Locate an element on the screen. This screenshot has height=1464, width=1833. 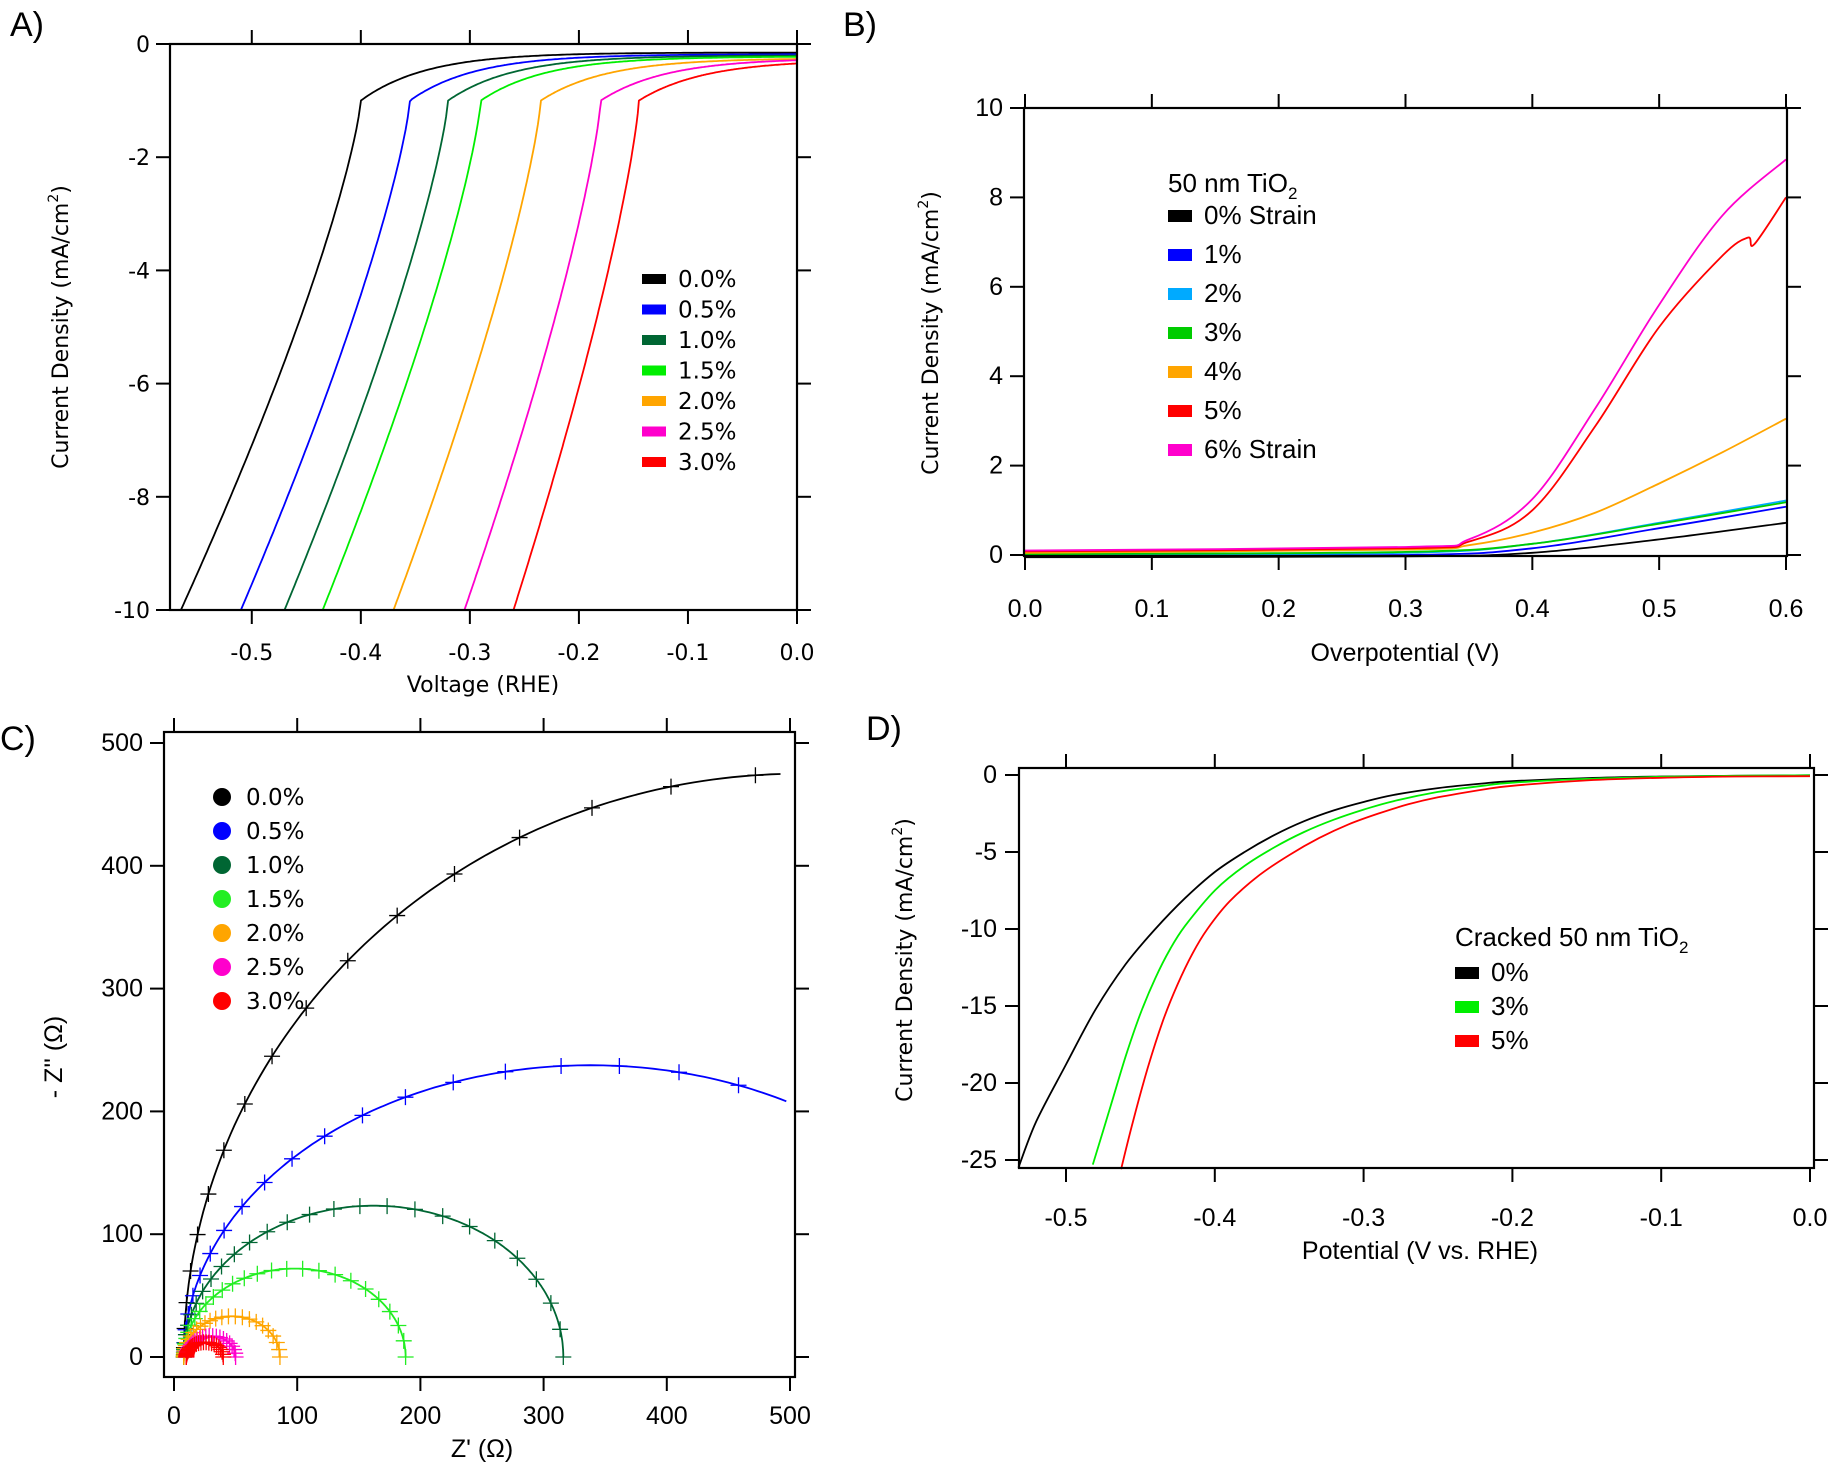
panel-d-legend-swatch is located at coordinates (1467, 1007).